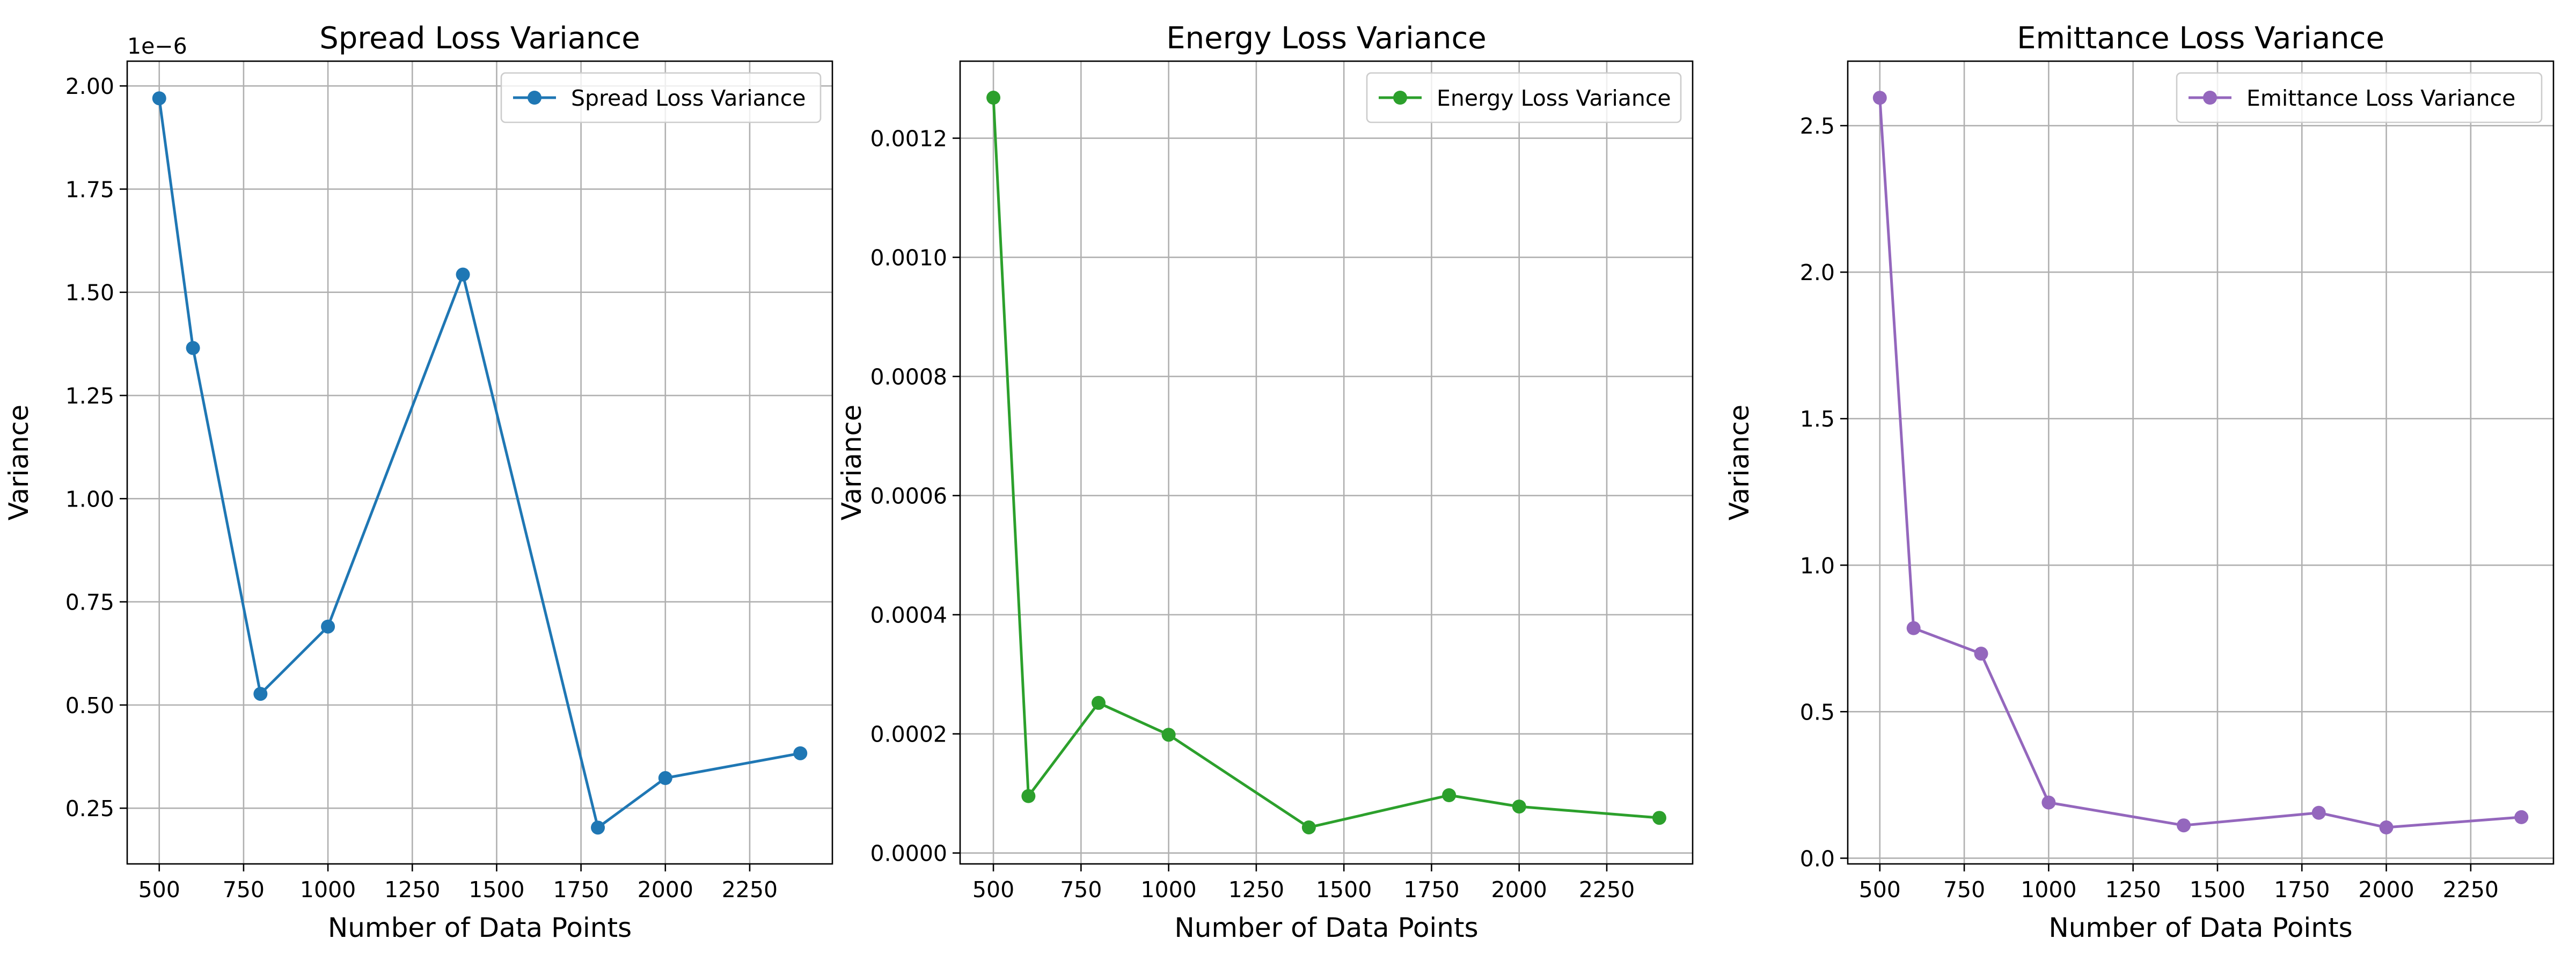 This screenshot has width=2576, height=968. I want to click on legend-label: Spread Loss Variance, so click(688, 98).